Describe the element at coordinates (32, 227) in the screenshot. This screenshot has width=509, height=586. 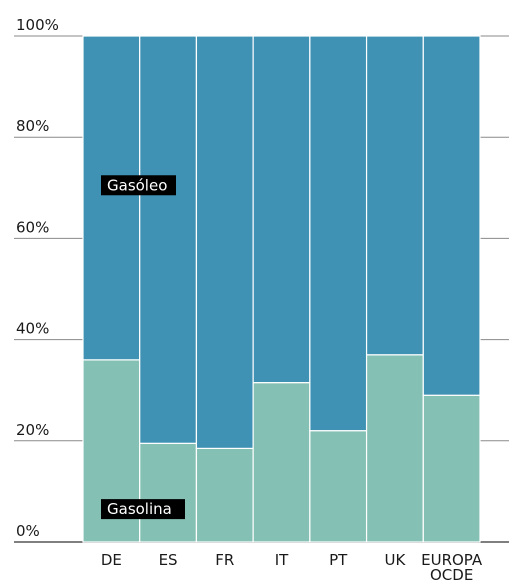
I see `y-tick-label: 60%` at that location.